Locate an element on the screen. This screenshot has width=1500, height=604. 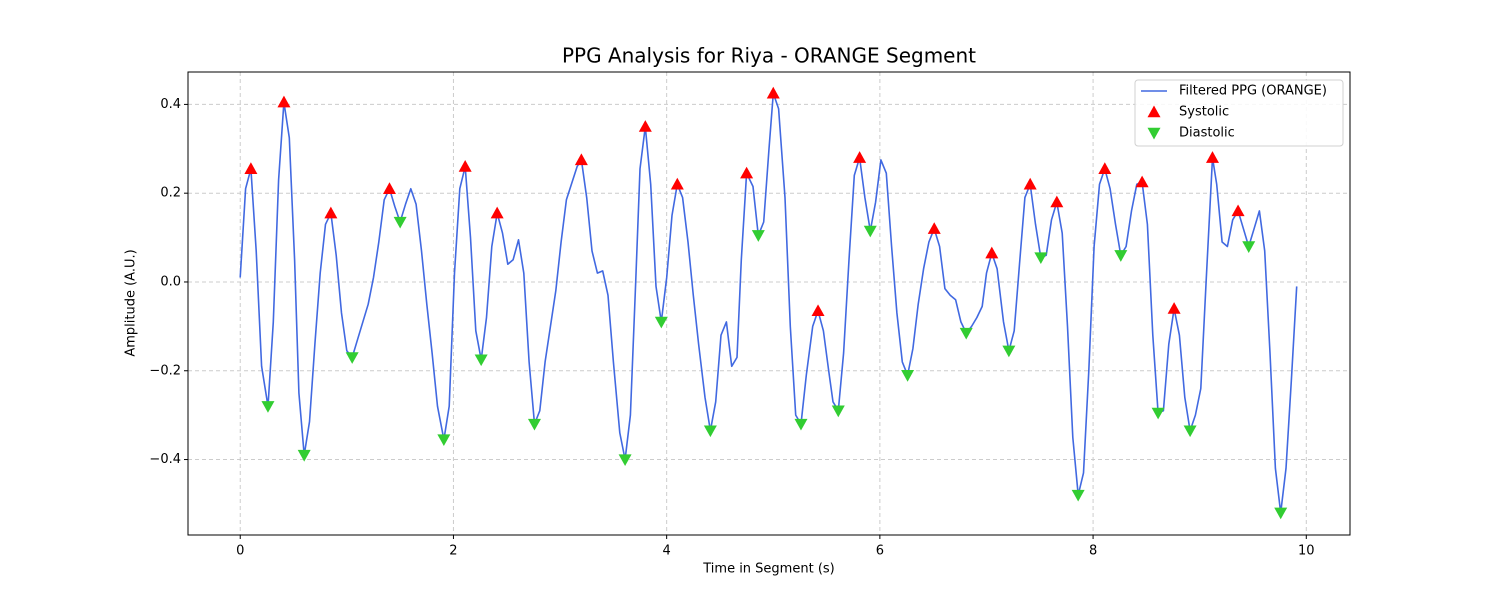
x-tick-label: 2 is located at coordinates (453, 551).